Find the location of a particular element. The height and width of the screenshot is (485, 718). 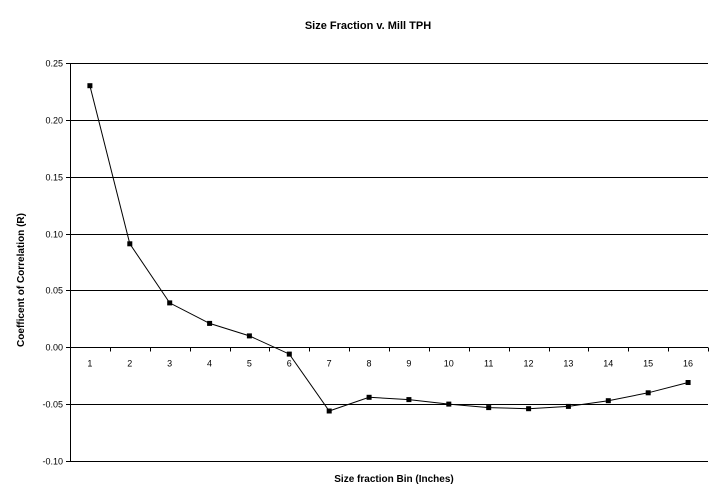

x-tick-label: 14 is located at coordinates (608, 363).